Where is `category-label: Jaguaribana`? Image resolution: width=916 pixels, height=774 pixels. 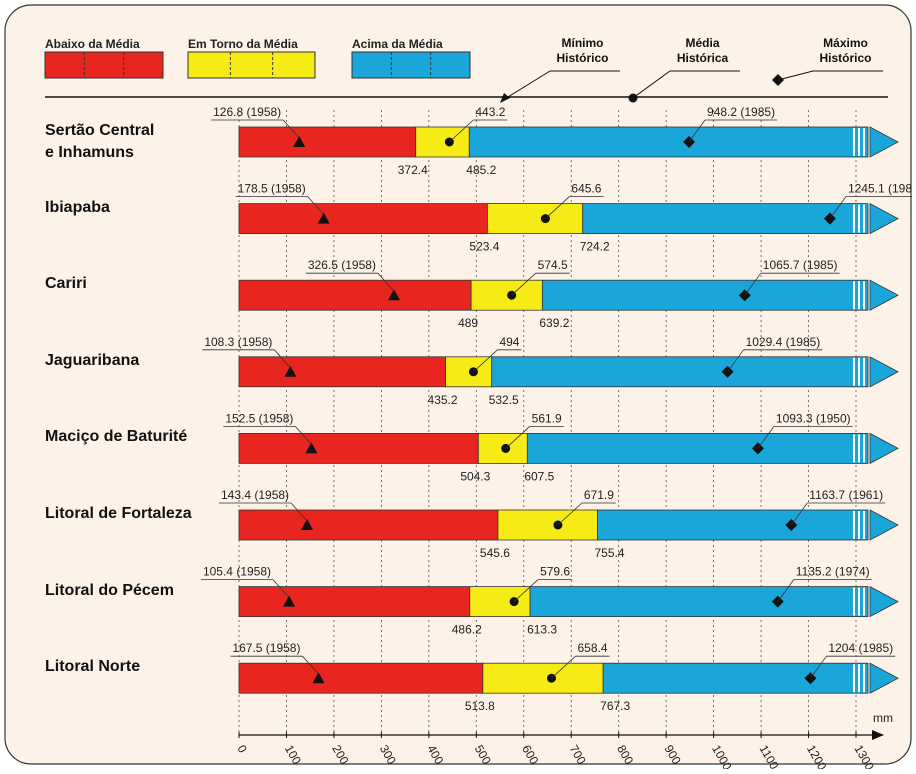
category-label: Jaguaribana is located at coordinates (92, 360).